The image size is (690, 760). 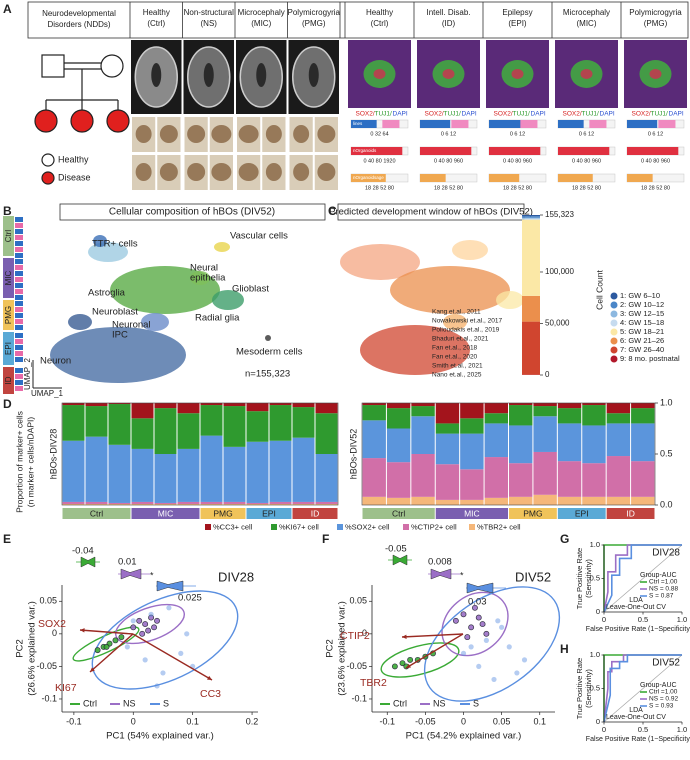 What do you see at coordinates (532, 513) in the screenshot?
I see `group-label: PMG` at bounding box center [532, 513].